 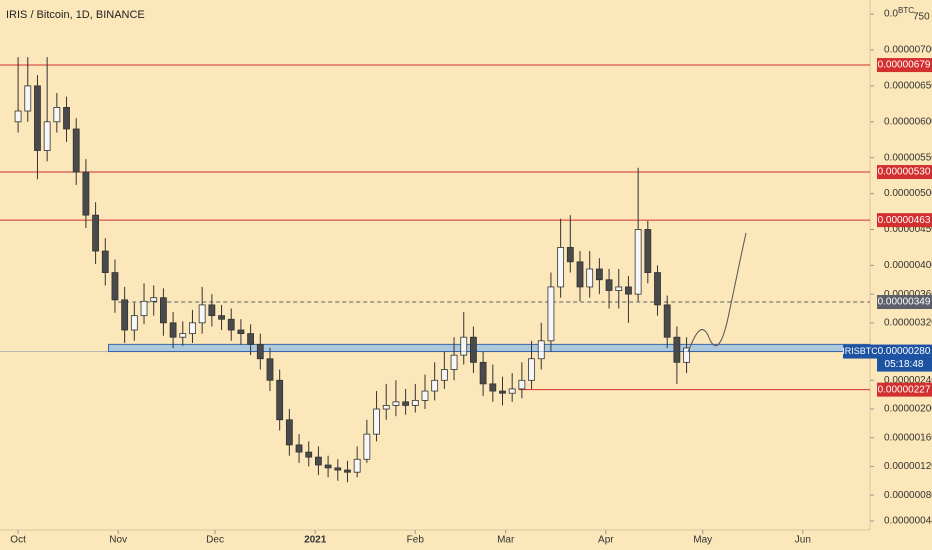 I want to click on y-tick-label: 0.00000360, so click(x=908, y=294).